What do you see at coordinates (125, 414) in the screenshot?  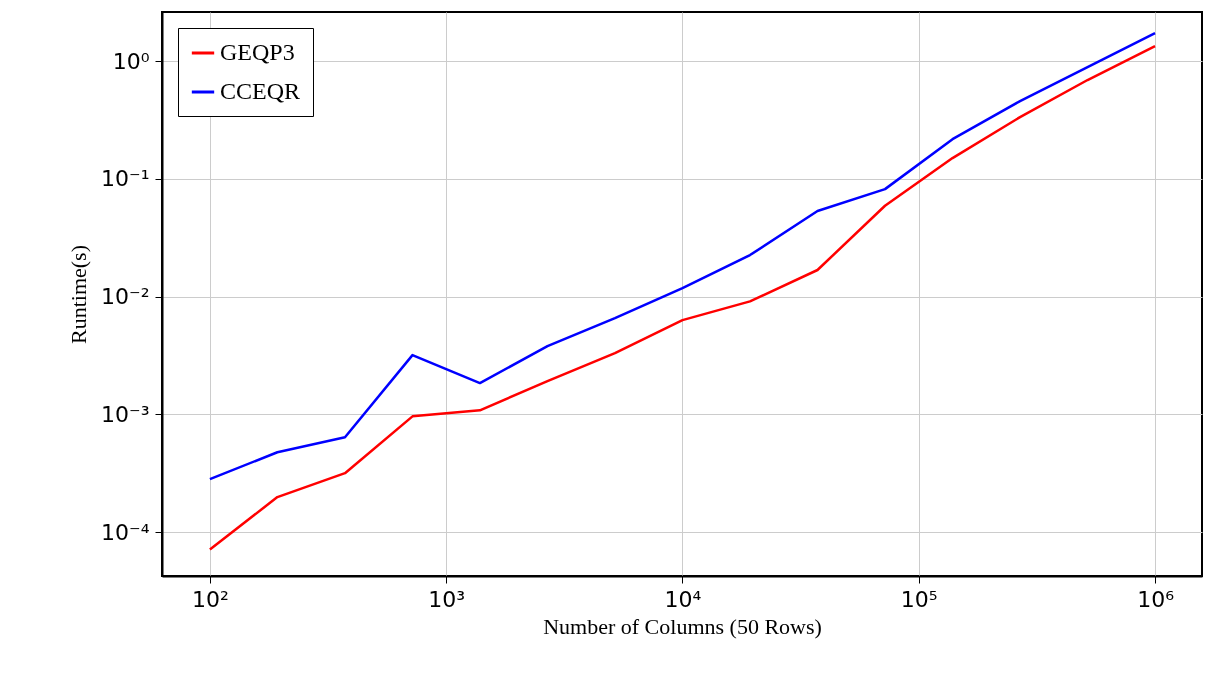 I see `y-tick-label: 10⁻³` at bounding box center [125, 414].